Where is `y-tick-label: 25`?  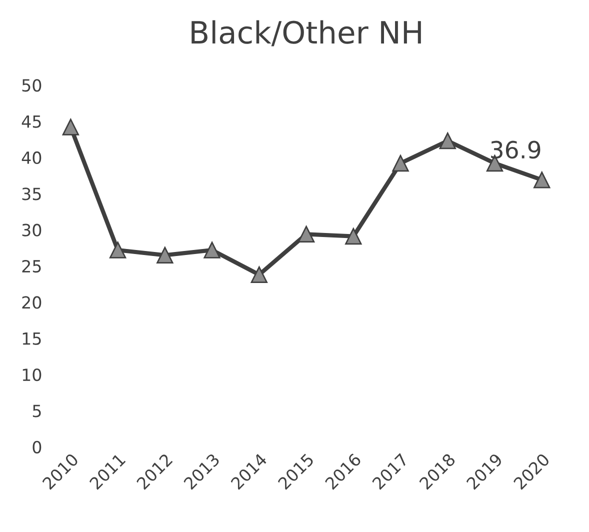
y-tick-label: 25 is located at coordinates (31, 266).